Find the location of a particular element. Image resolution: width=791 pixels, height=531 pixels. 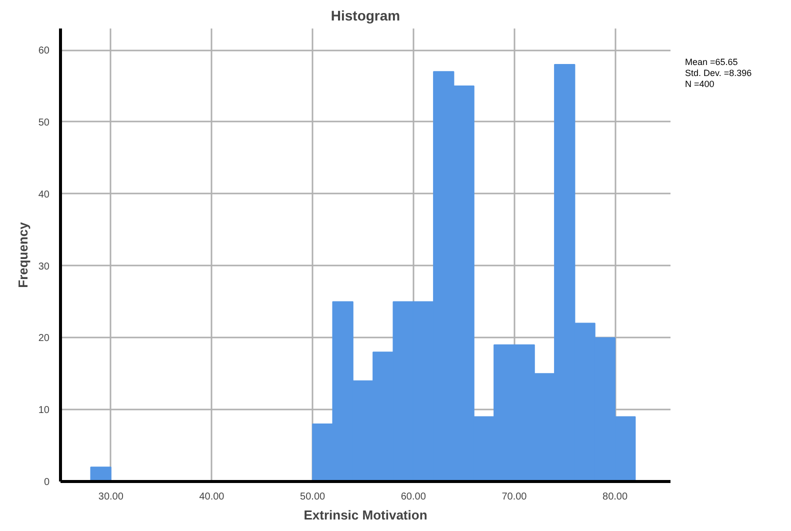

text: N =400 is located at coordinates (699, 84).